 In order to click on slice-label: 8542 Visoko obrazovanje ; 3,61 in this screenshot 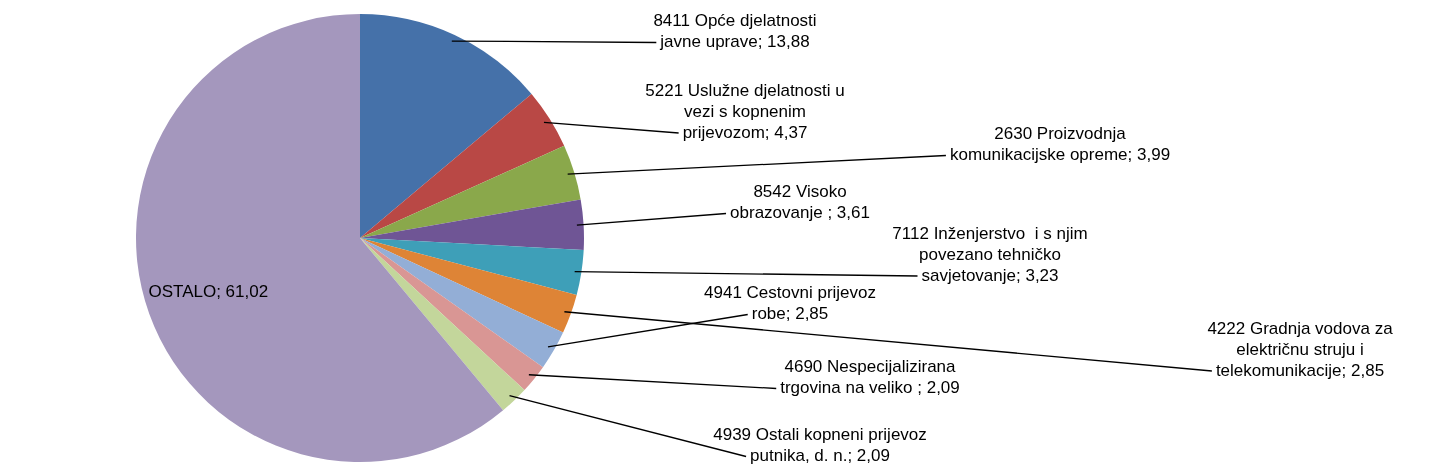, I will do `click(800, 202)`.